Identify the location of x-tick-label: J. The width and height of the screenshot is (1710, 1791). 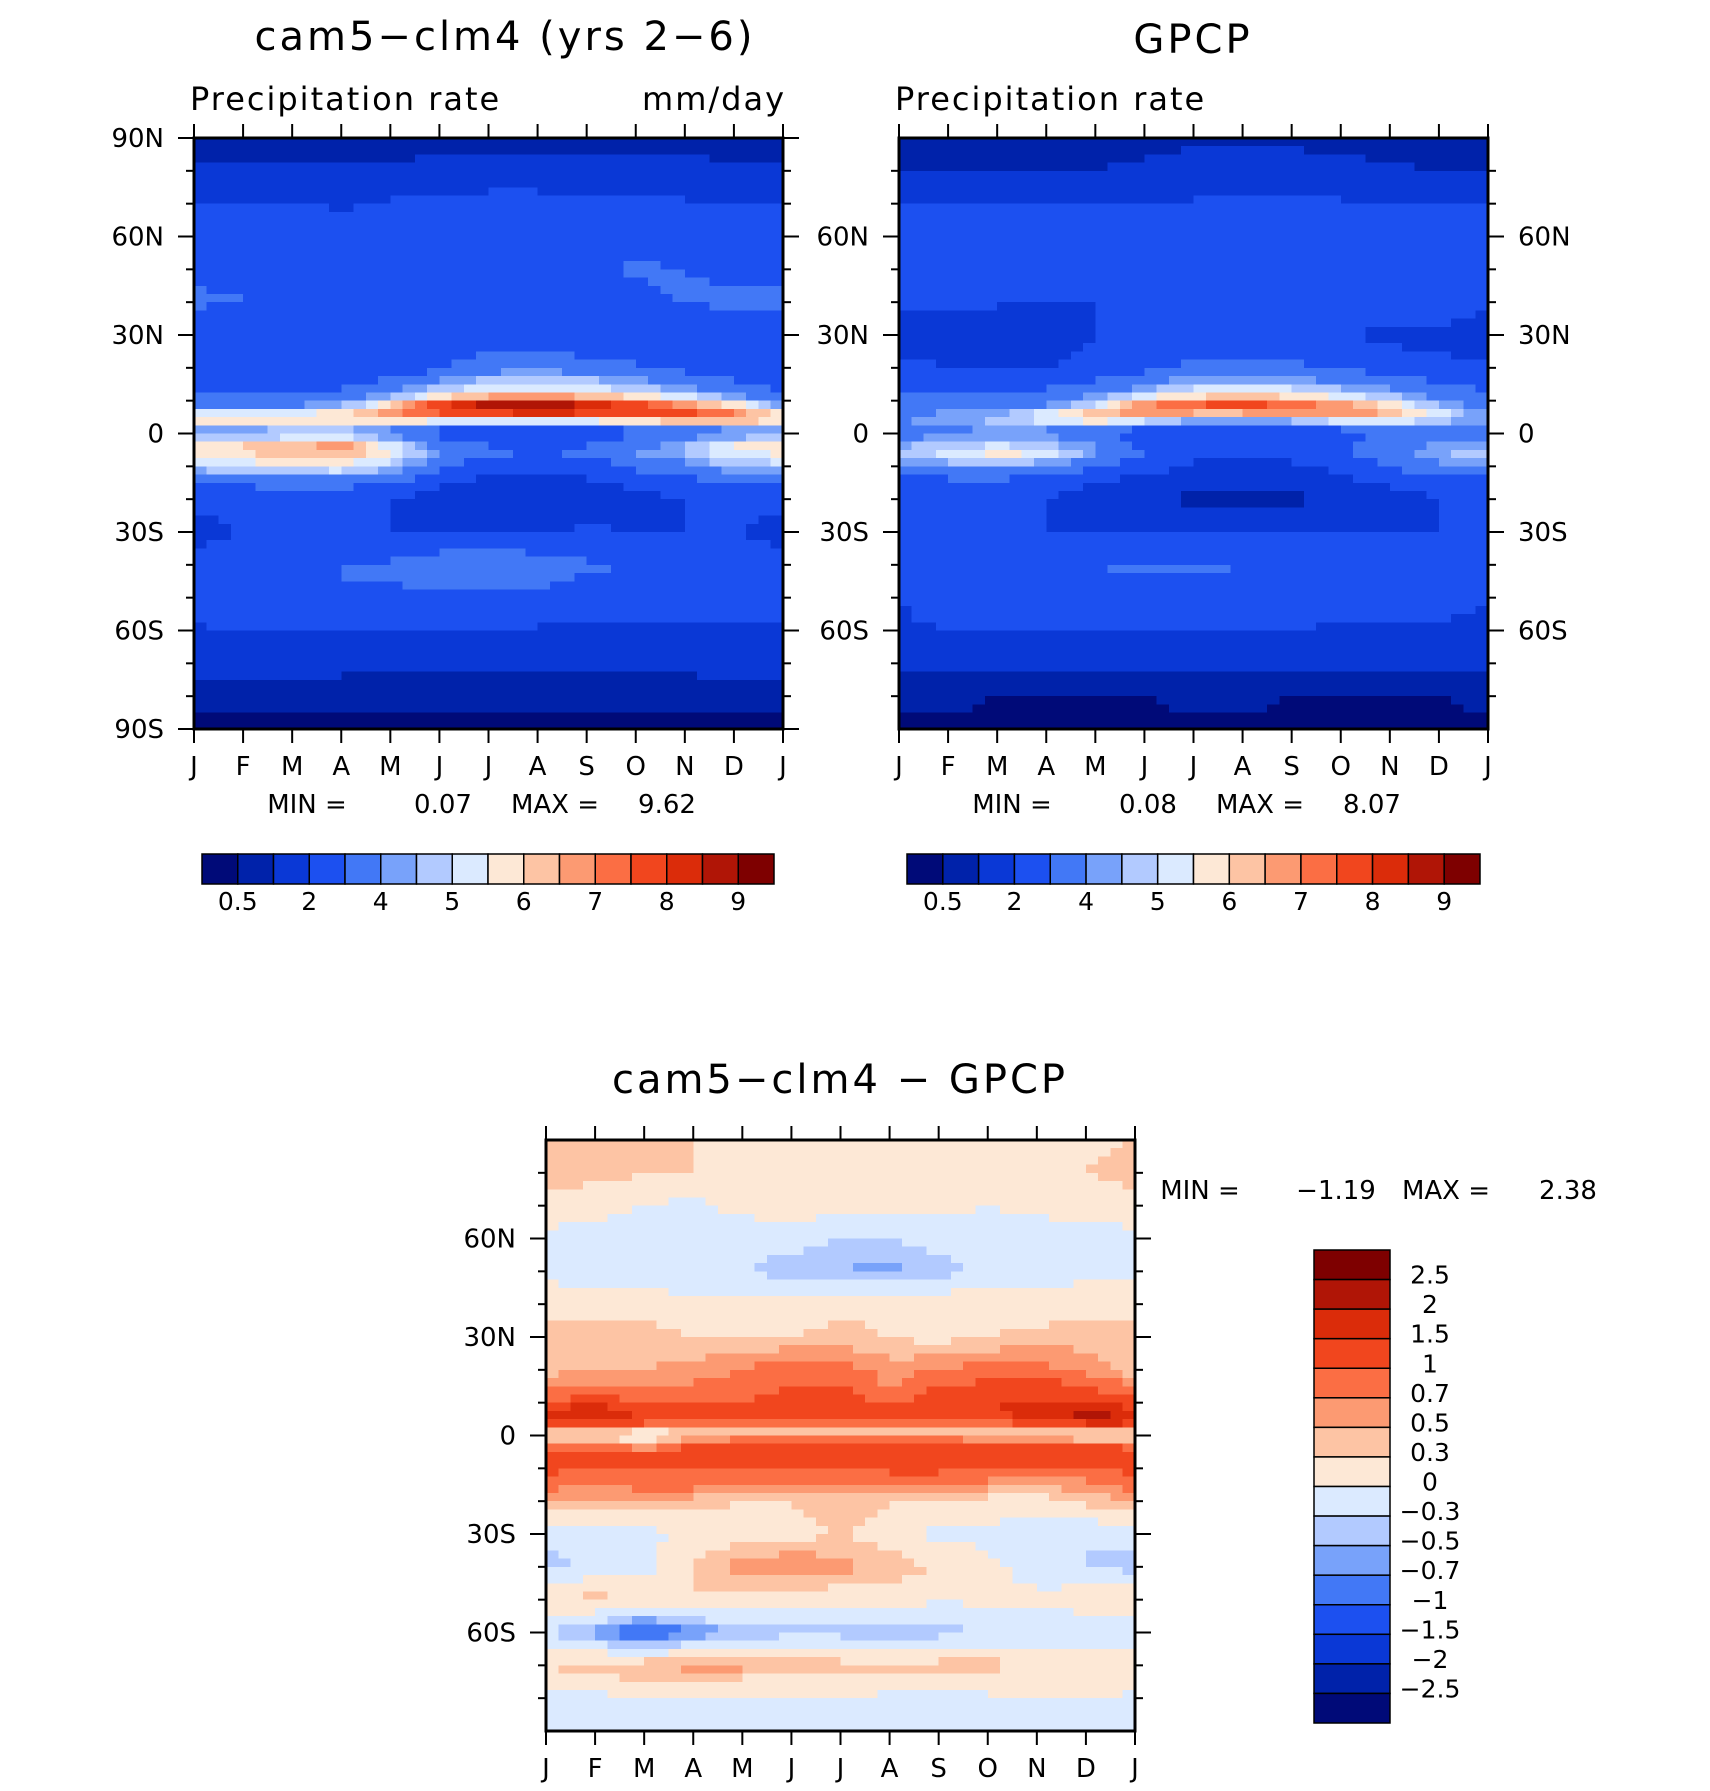
(439, 767).